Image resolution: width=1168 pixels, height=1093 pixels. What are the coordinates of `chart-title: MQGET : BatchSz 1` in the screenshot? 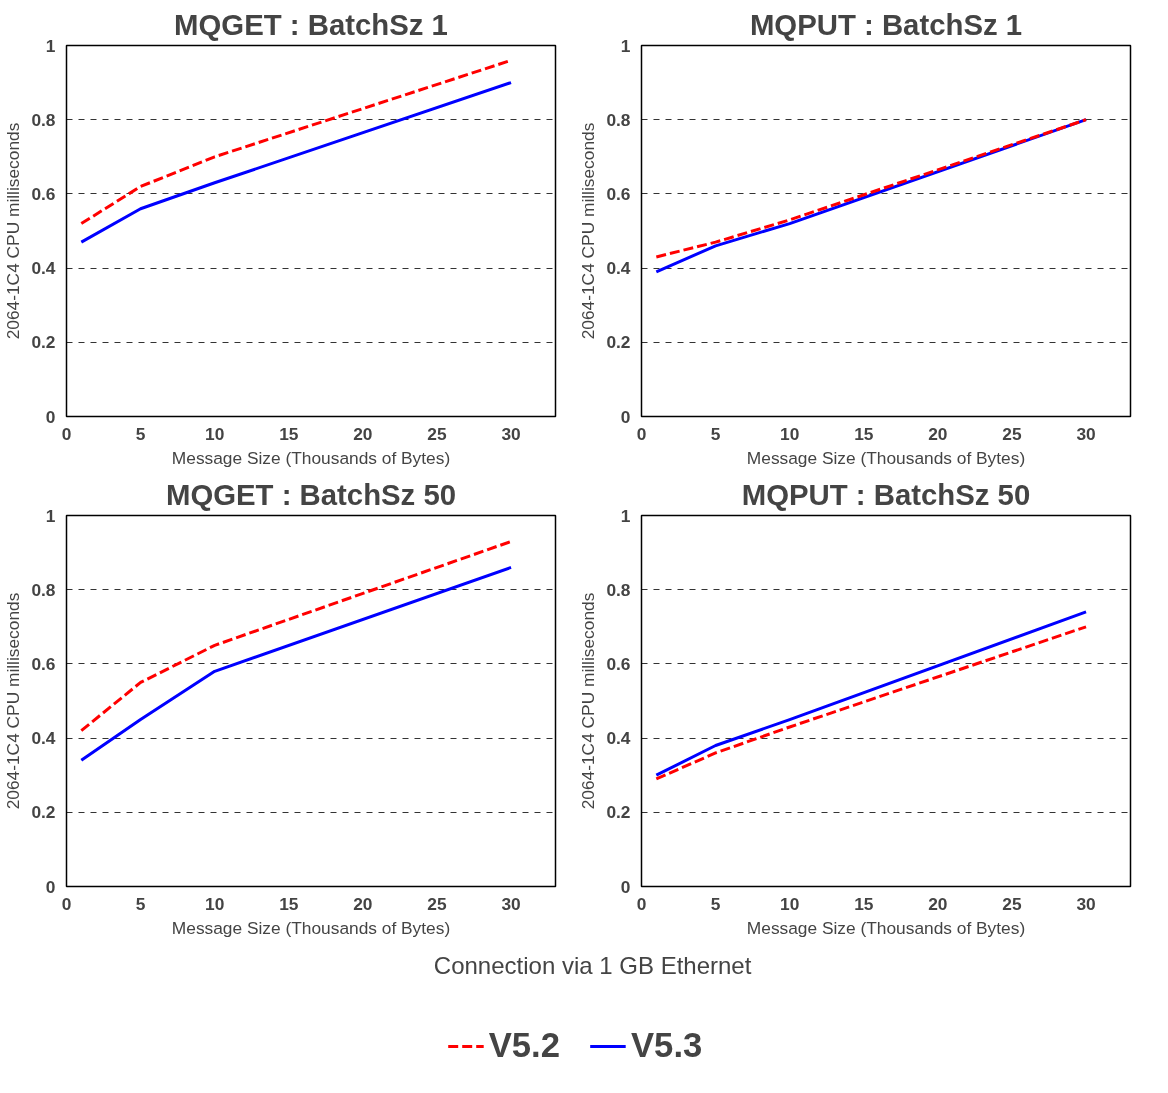 It's located at (311, 24).